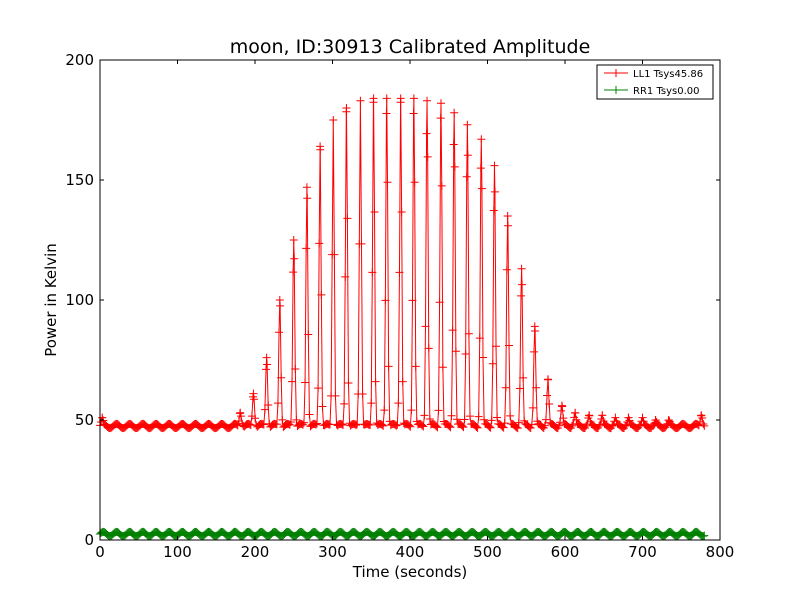 This screenshot has width=800, height=600. What do you see at coordinates (410, 552) in the screenshot?
I see `x-tick-label: 400` at bounding box center [410, 552].